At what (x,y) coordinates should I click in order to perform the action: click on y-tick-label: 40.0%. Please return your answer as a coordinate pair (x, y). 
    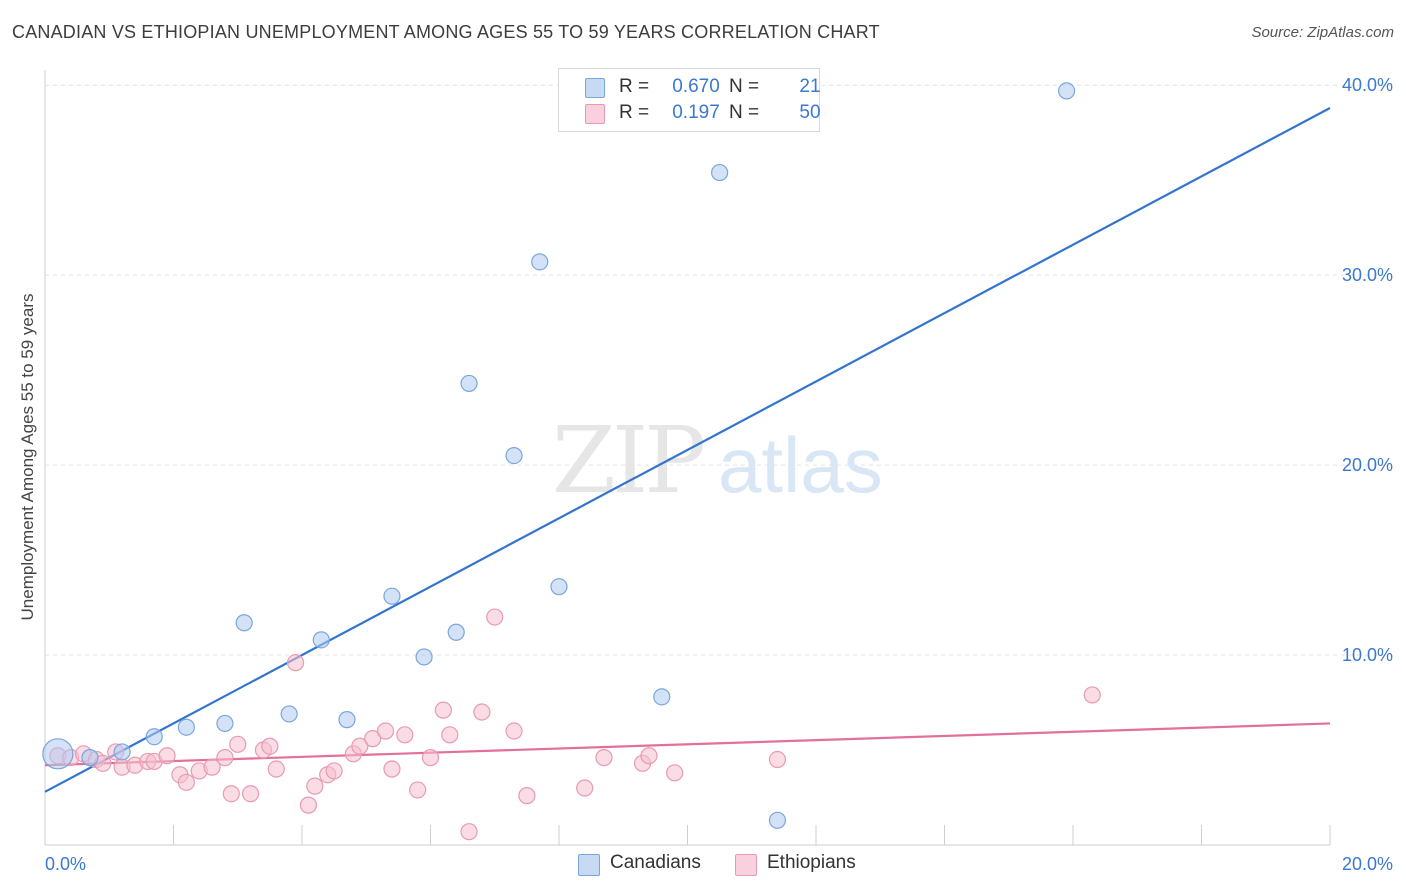
    Looking at the image, I should click on (1367, 85).